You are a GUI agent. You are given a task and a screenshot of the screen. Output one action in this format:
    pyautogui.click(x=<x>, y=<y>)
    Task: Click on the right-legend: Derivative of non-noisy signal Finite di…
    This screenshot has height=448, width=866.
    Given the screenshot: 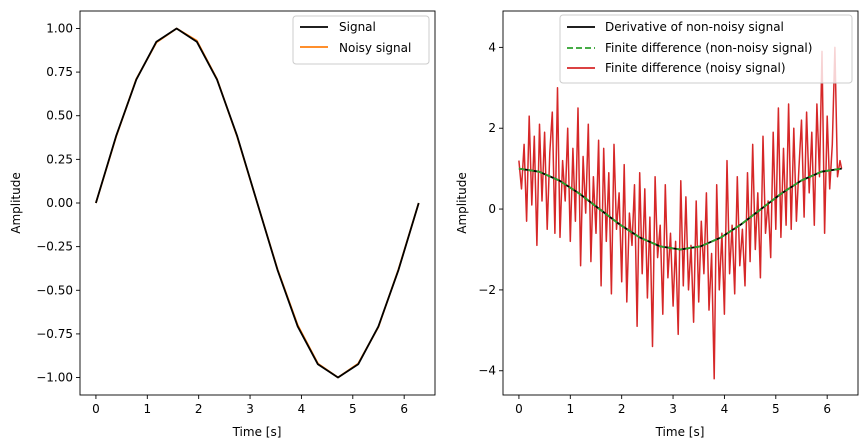 What is the action you would take?
    pyautogui.click(x=706, y=49)
    